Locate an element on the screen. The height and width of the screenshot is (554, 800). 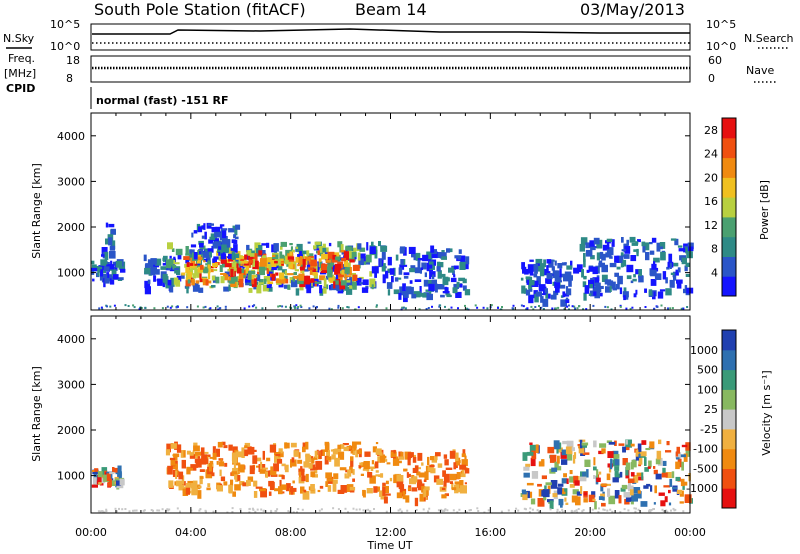
freq-tick-low: 8 is located at coordinates (69, 78).